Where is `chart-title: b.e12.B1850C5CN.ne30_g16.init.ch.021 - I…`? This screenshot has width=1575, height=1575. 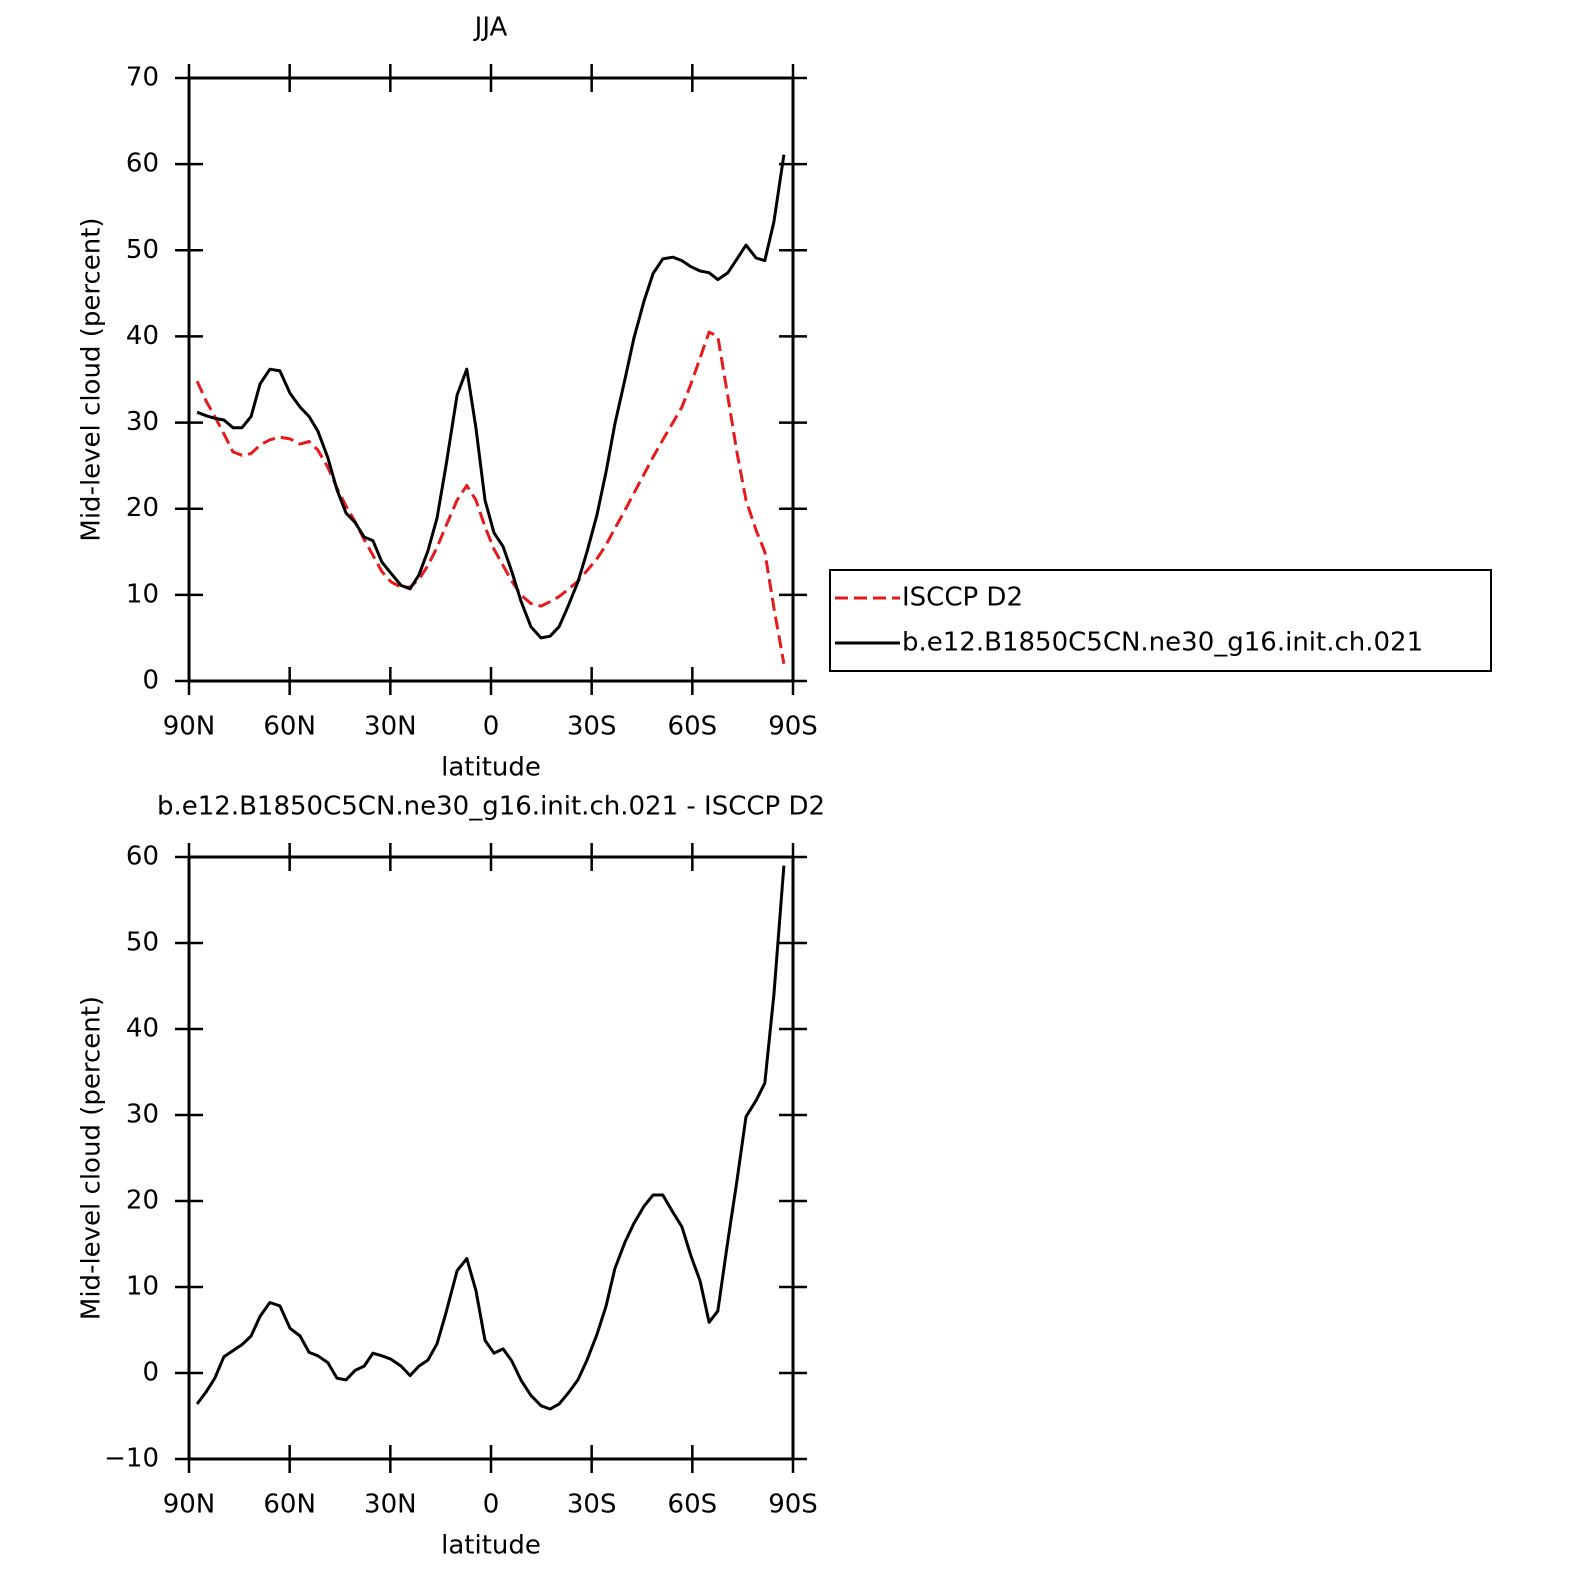
chart-title: b.e12.B1850C5CN.ne30_g16.init.ch.021 - I… is located at coordinates (491, 807).